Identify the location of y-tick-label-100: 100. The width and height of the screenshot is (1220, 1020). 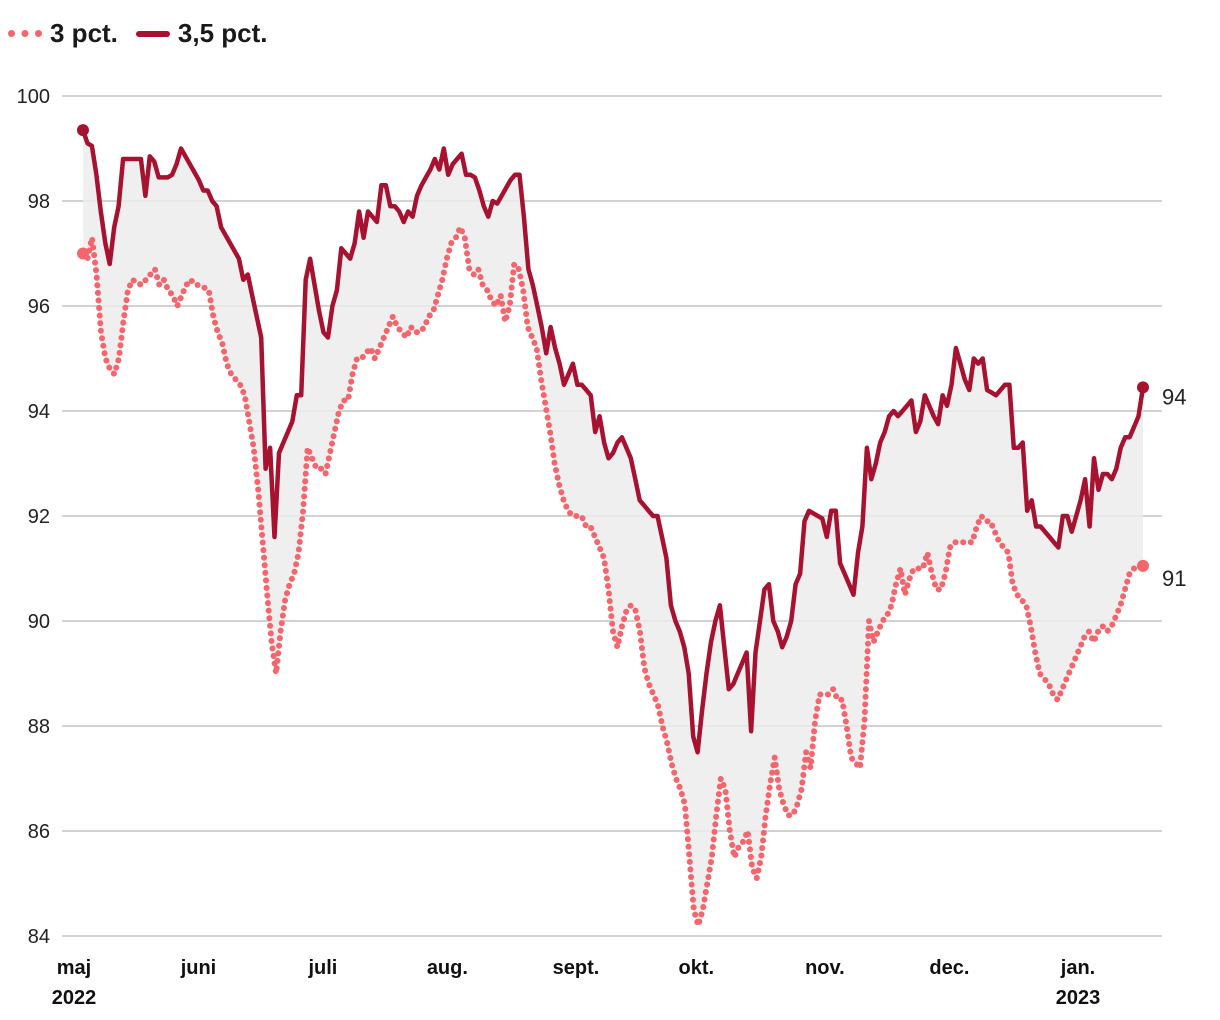
(33, 97).